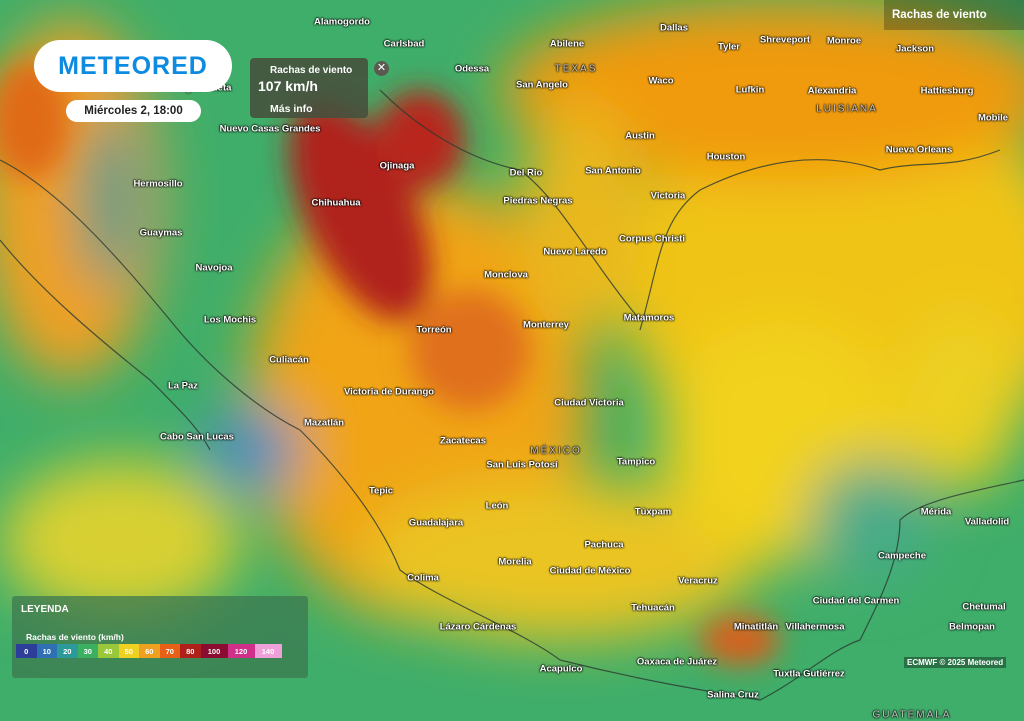  Describe the element at coordinates (649, 318) in the screenshot. I see `city-label: Matamoros` at that location.